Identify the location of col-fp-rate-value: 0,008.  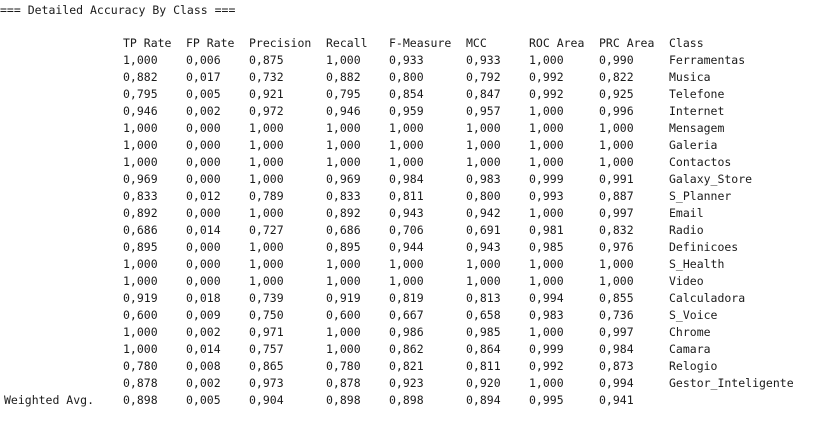
(203, 366).